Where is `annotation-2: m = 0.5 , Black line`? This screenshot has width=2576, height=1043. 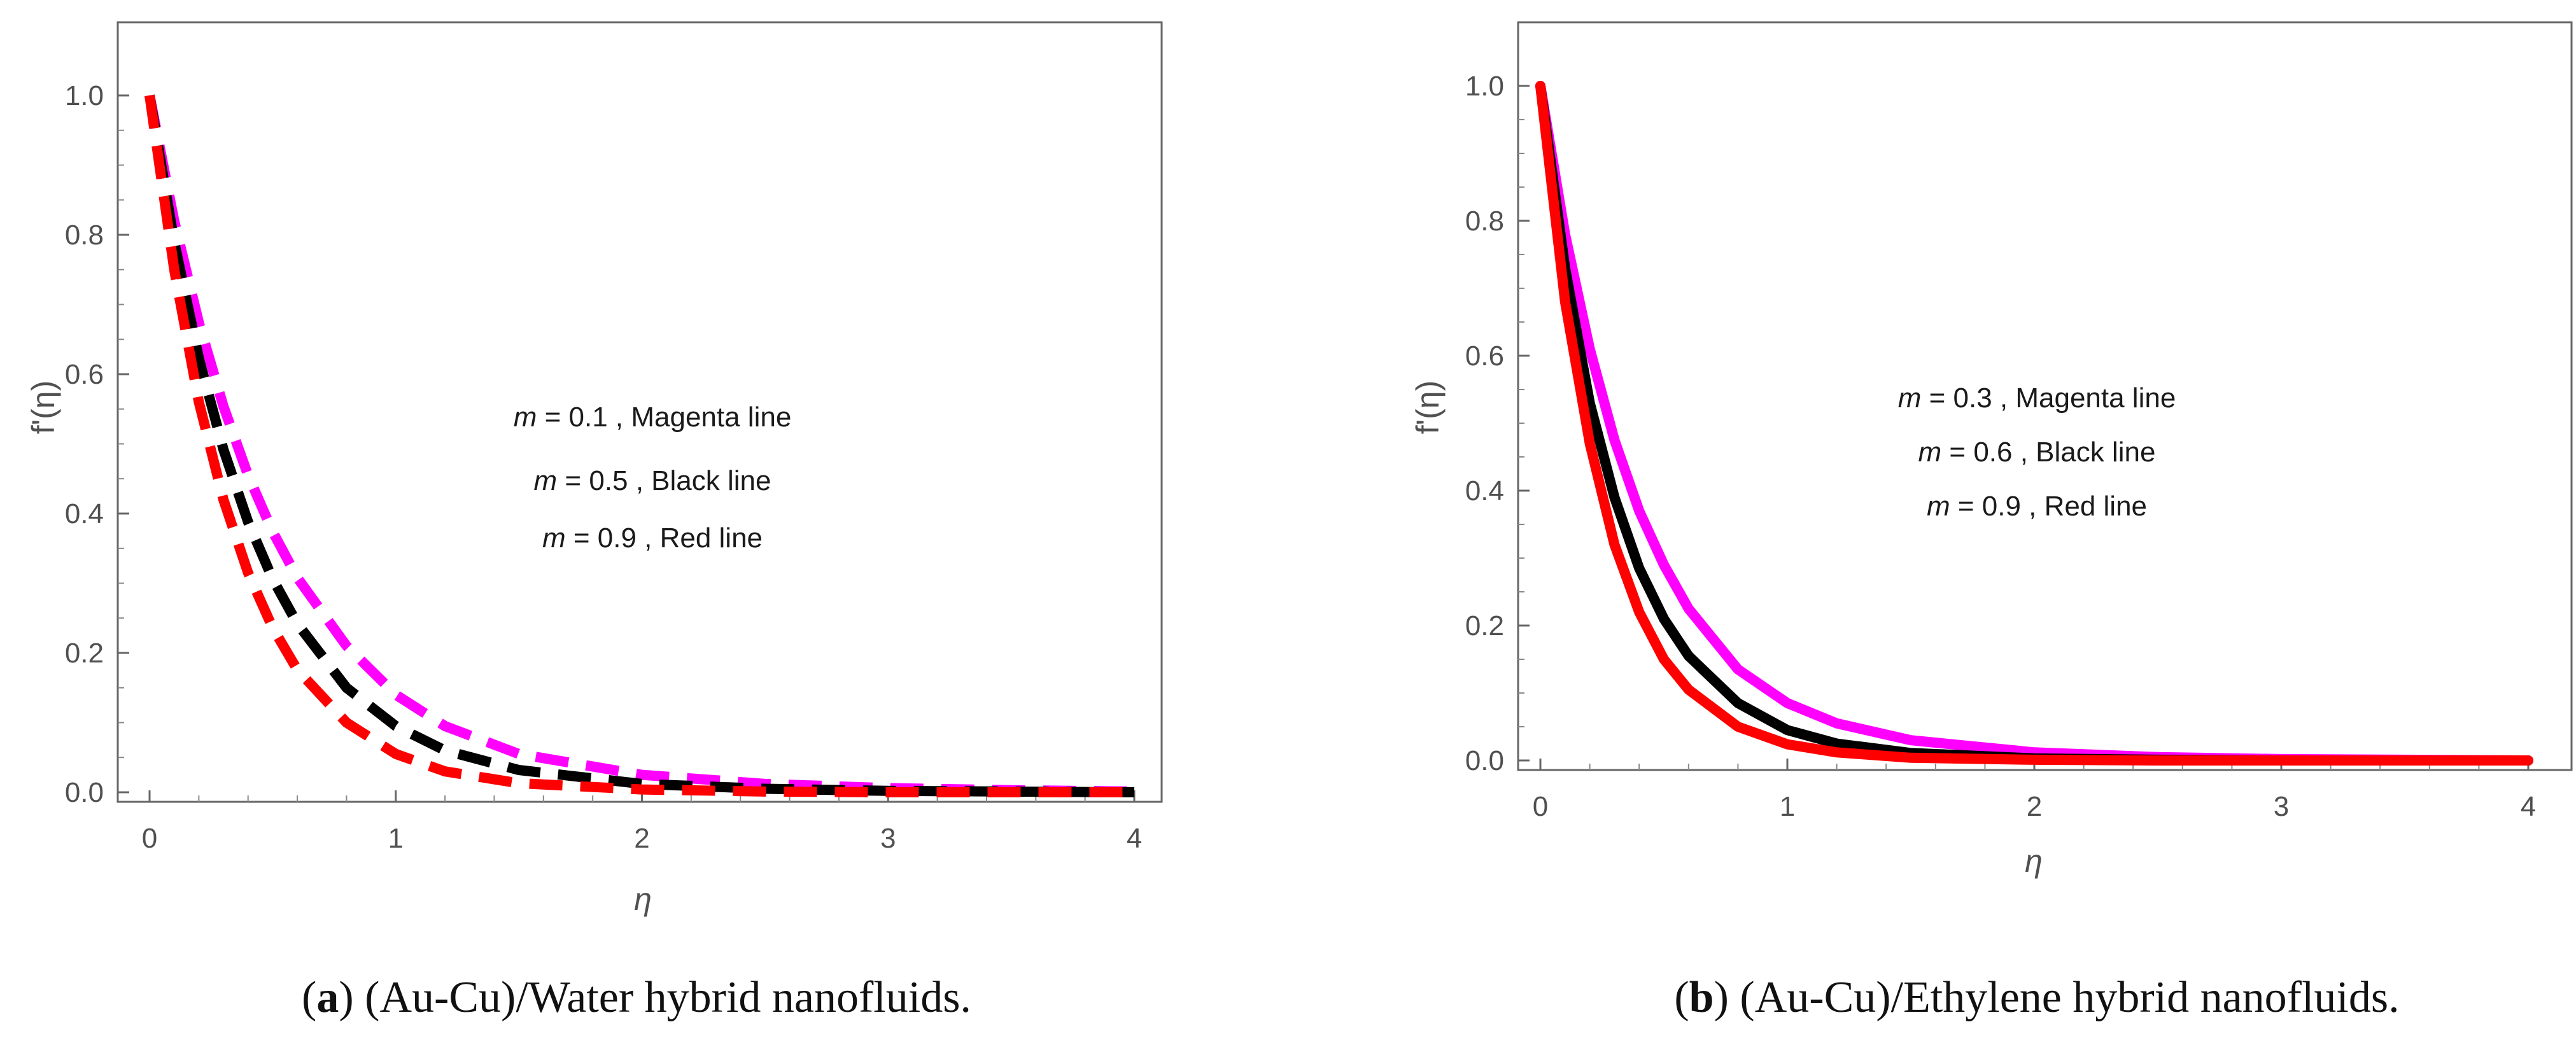 annotation-2: m = 0.5 , Black line is located at coordinates (652, 480).